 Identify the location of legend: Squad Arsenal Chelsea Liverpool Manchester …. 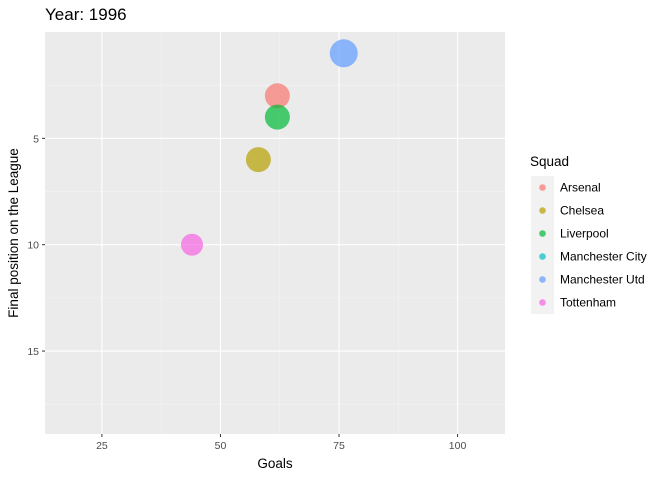
(588, 234).